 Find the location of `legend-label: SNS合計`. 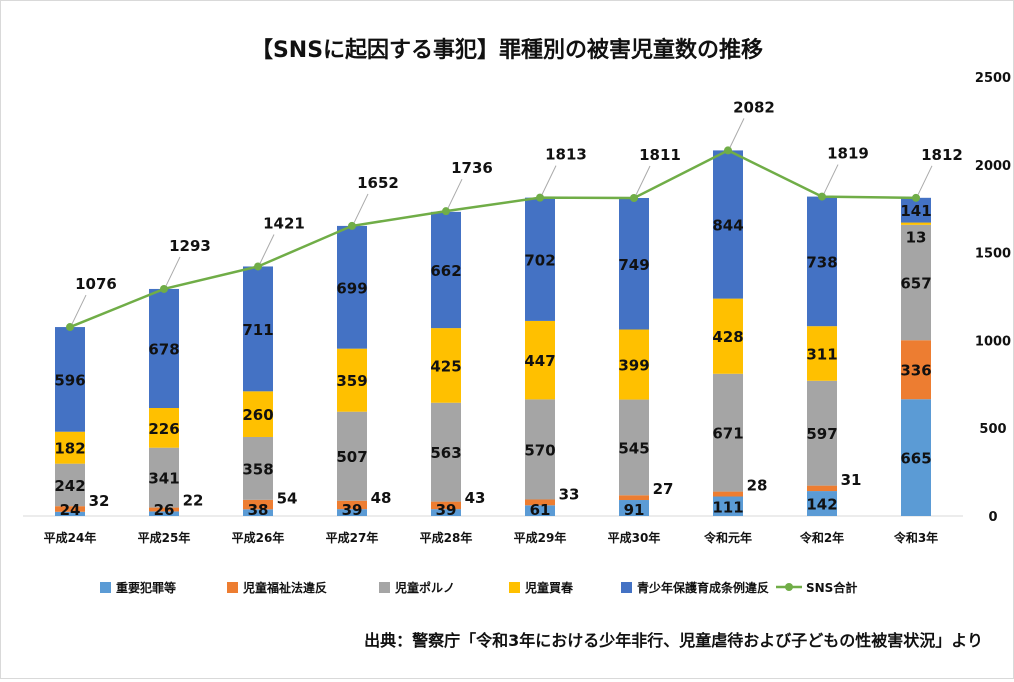

legend-label: SNS合計 is located at coordinates (831, 587).